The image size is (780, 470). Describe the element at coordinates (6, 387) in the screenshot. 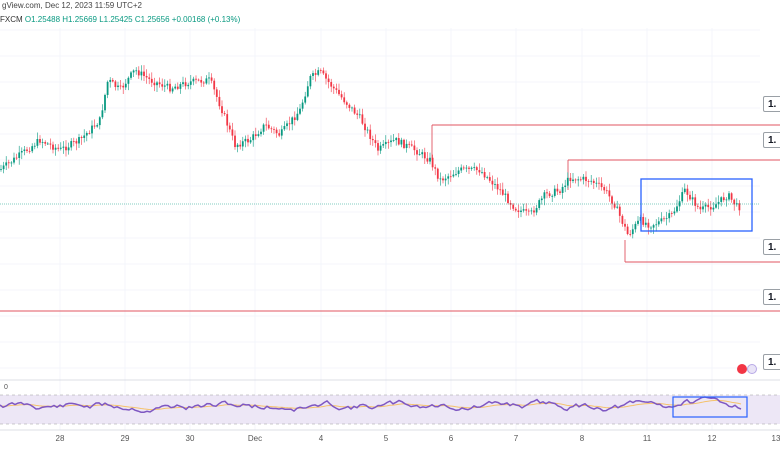

I see `rsi-level-label: 0` at that location.